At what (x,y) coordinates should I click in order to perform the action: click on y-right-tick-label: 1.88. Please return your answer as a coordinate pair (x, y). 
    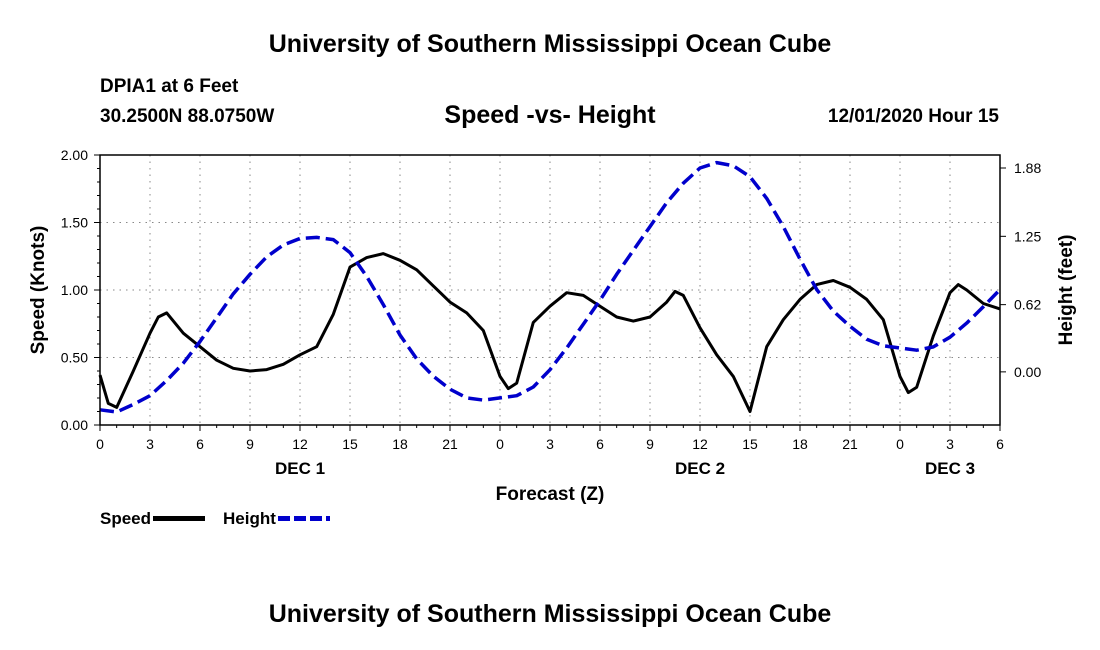
    Looking at the image, I should click on (1027, 168).